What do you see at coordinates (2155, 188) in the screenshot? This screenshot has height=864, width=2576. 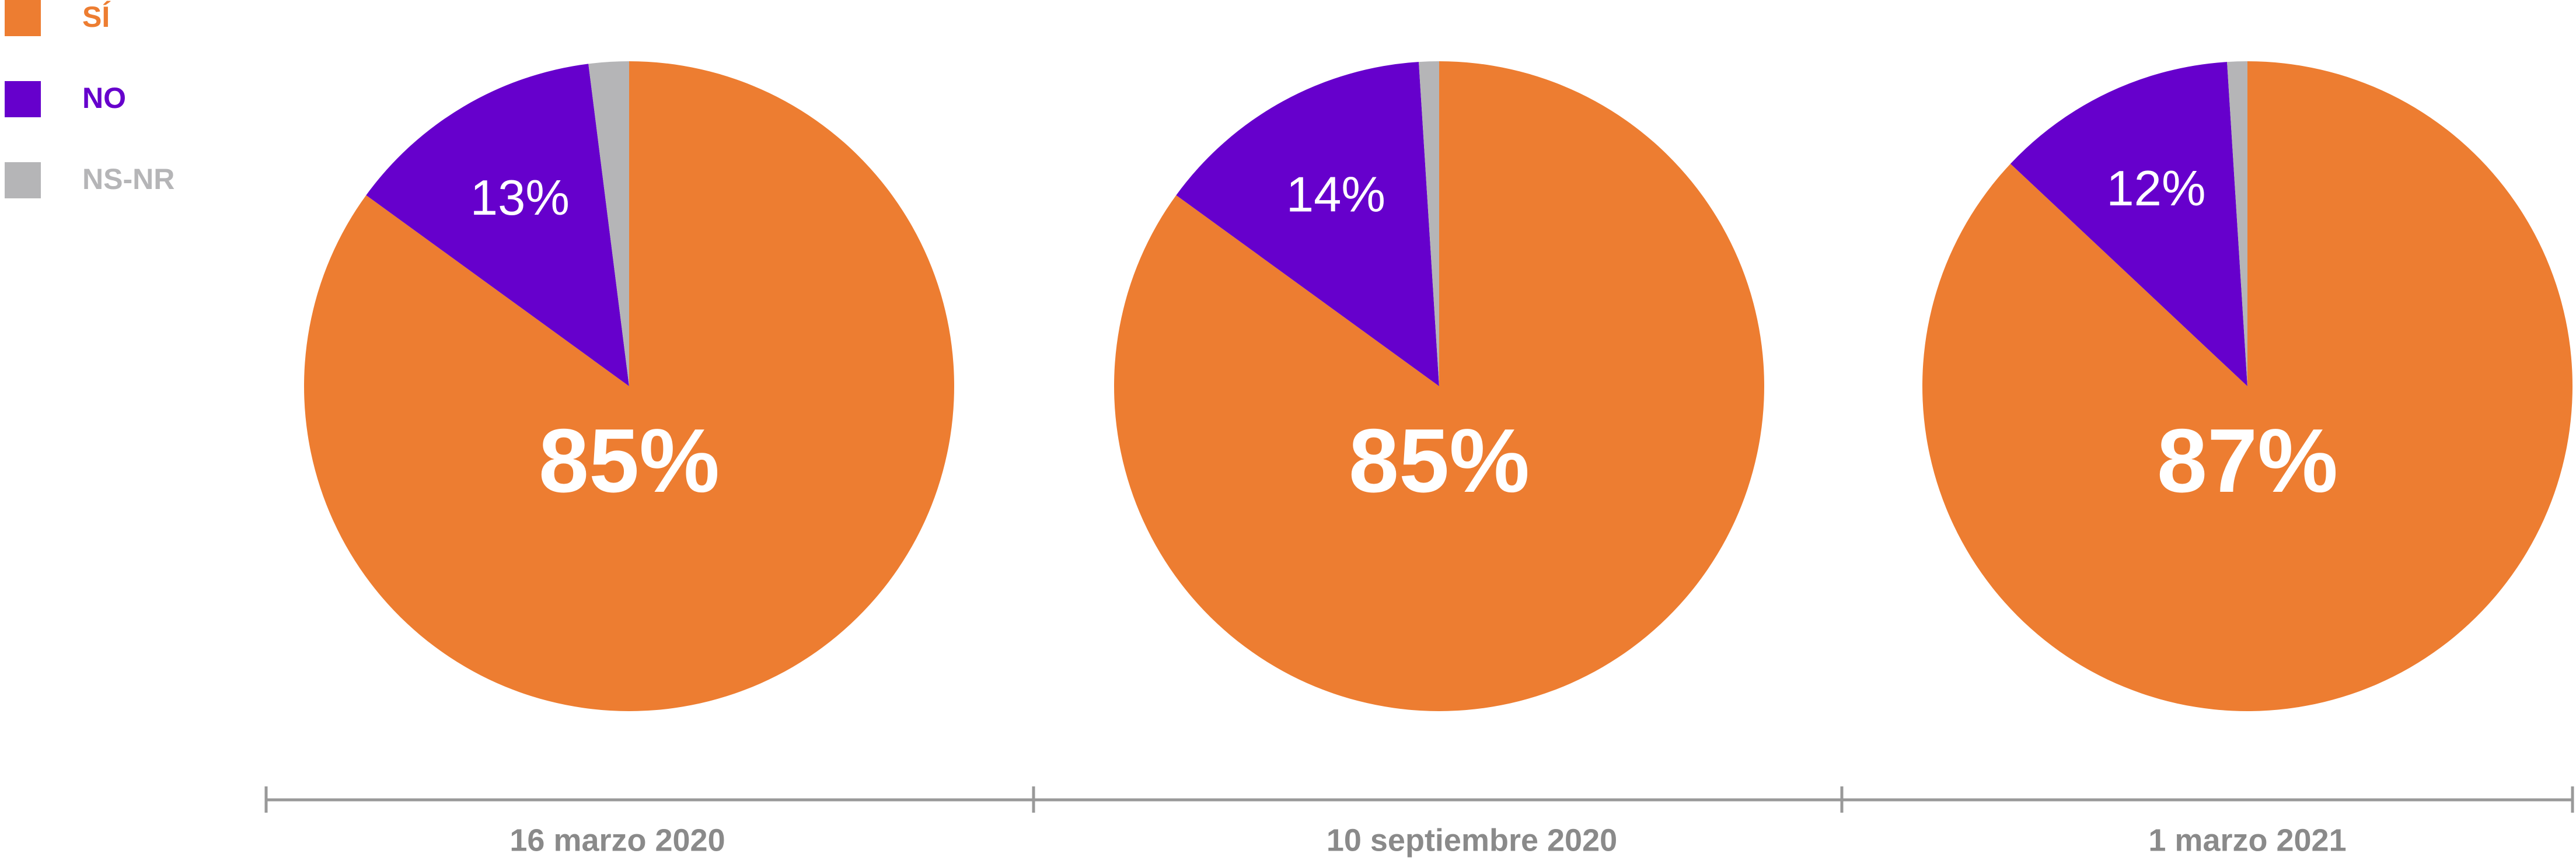 I see `value-label: 12%` at bounding box center [2155, 188].